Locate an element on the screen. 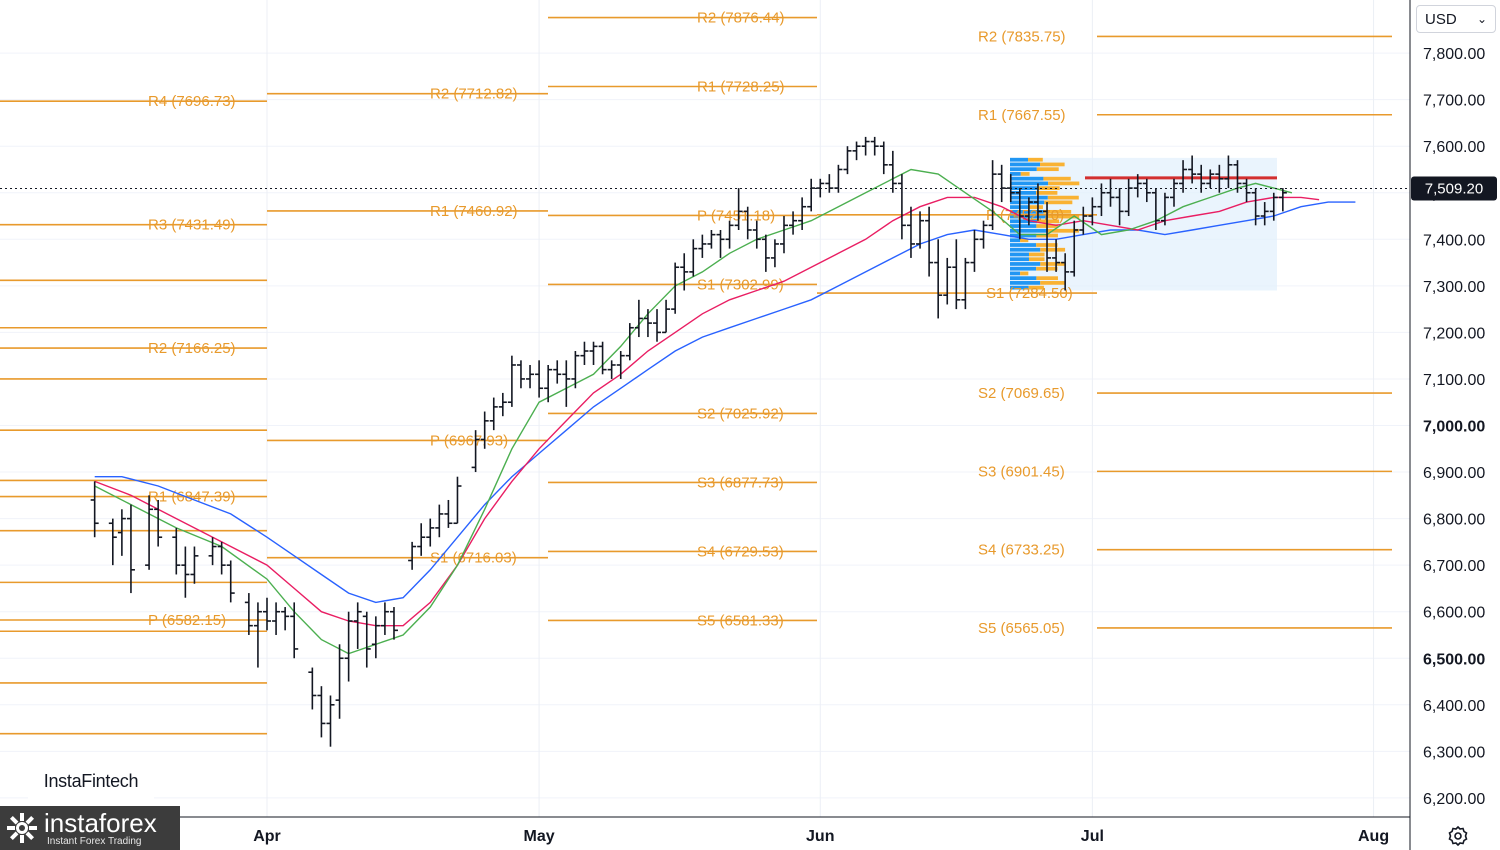  pivot-label: S4 (6733.25) is located at coordinates (1021, 550).